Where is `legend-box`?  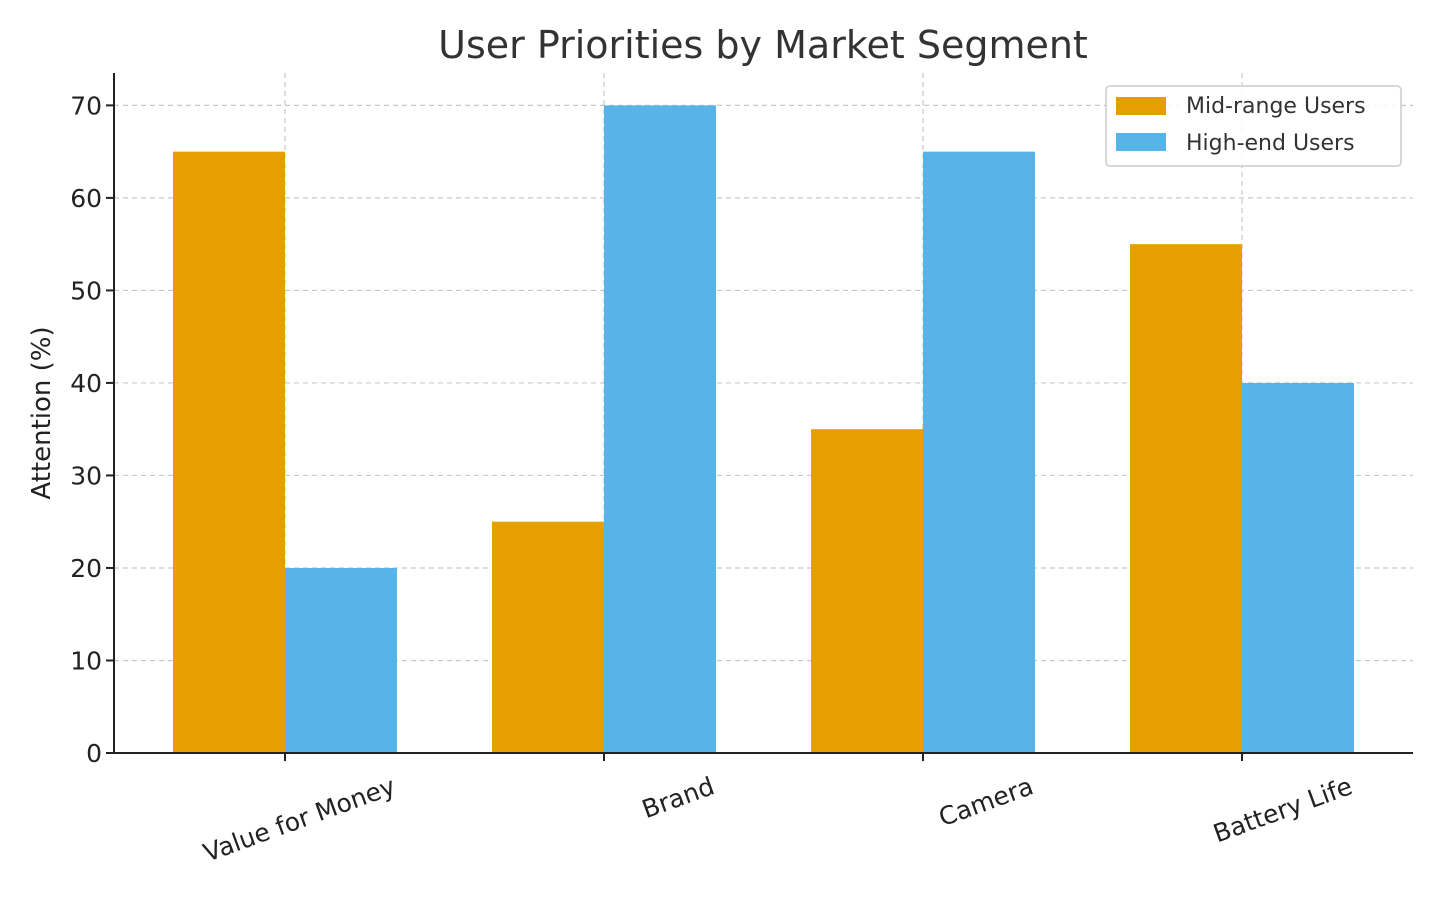 legend-box is located at coordinates (1253, 126).